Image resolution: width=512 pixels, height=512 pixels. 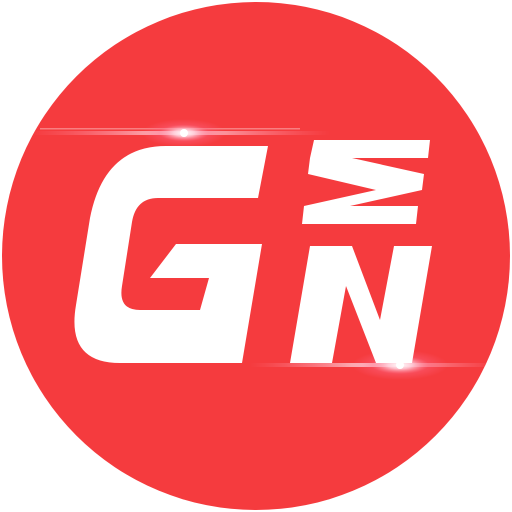 I want to click on letter-n-glyph, so click(x=361, y=304).